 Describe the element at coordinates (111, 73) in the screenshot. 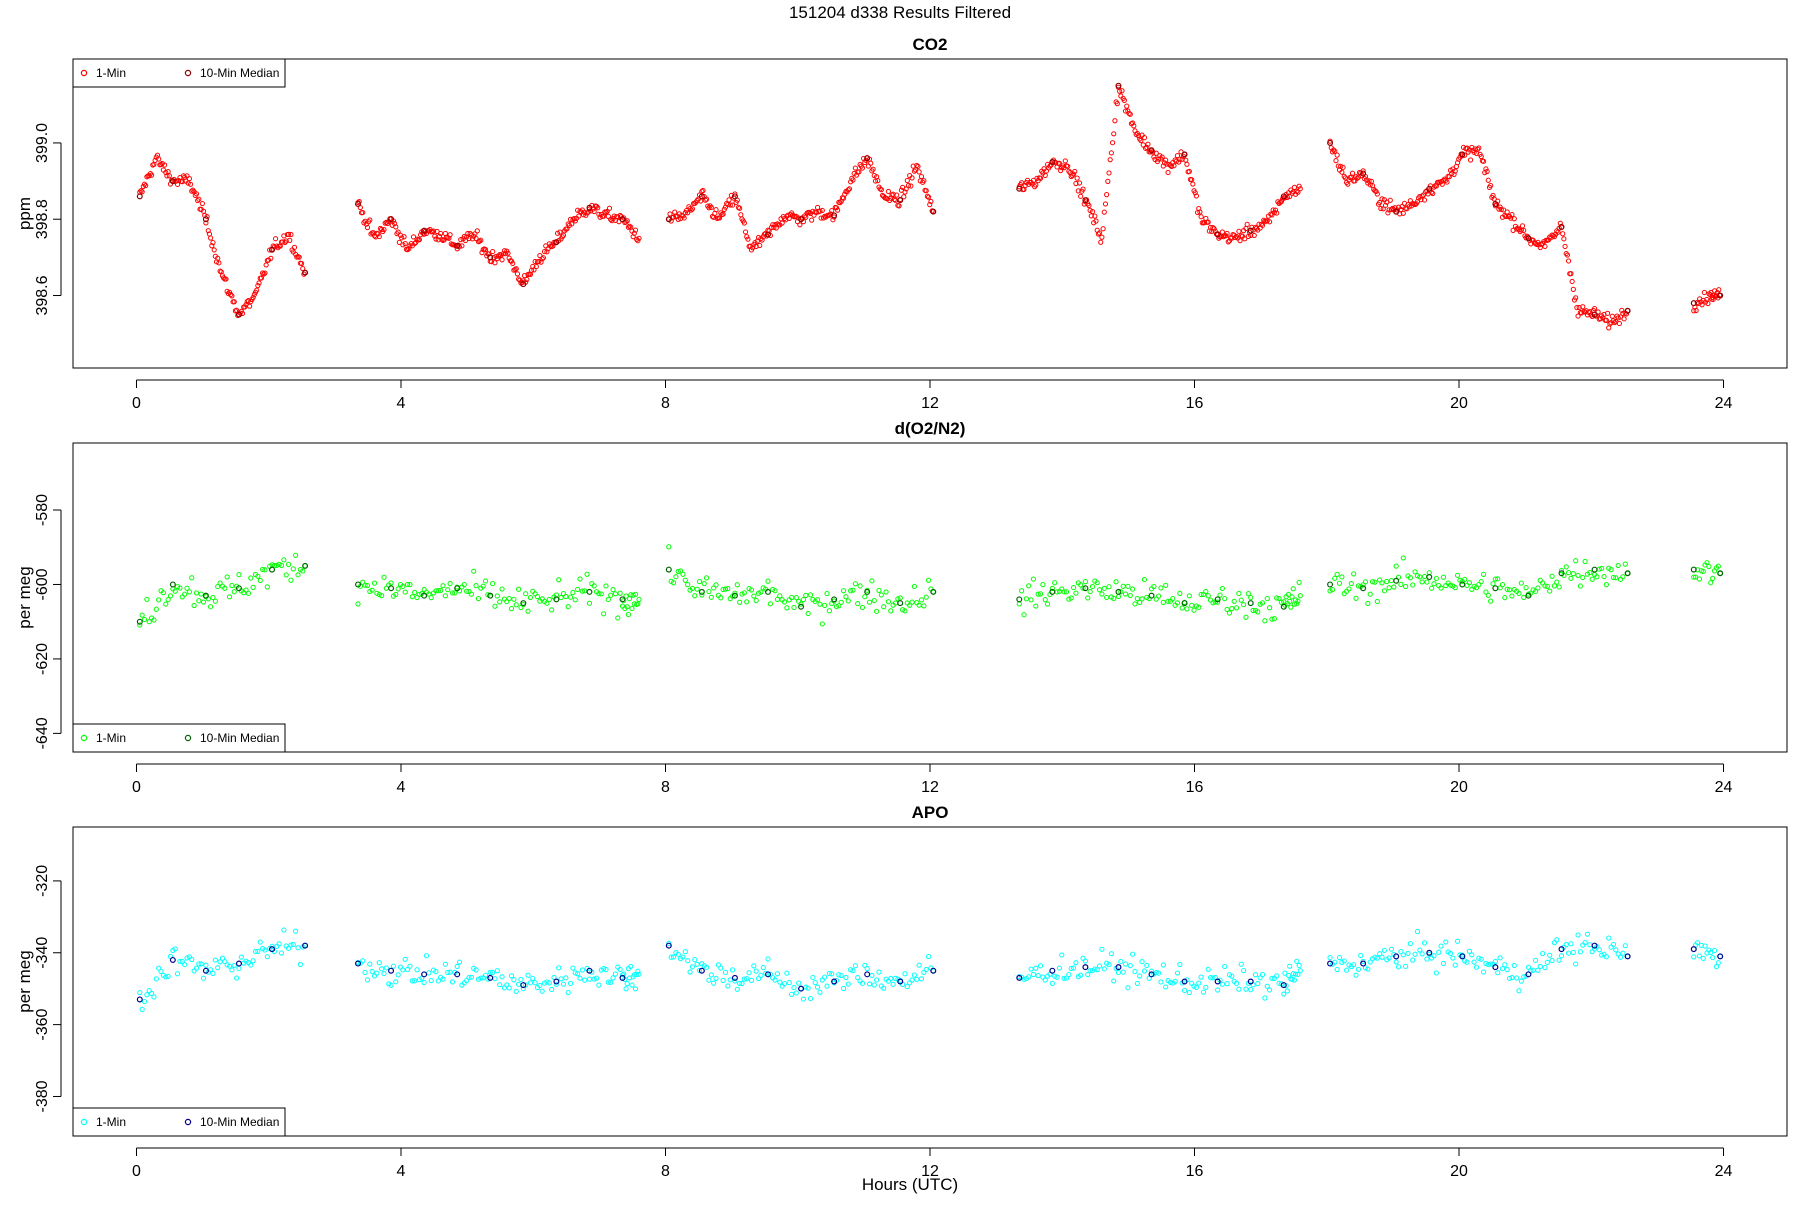

I see `legend-label: 1-Min` at that location.